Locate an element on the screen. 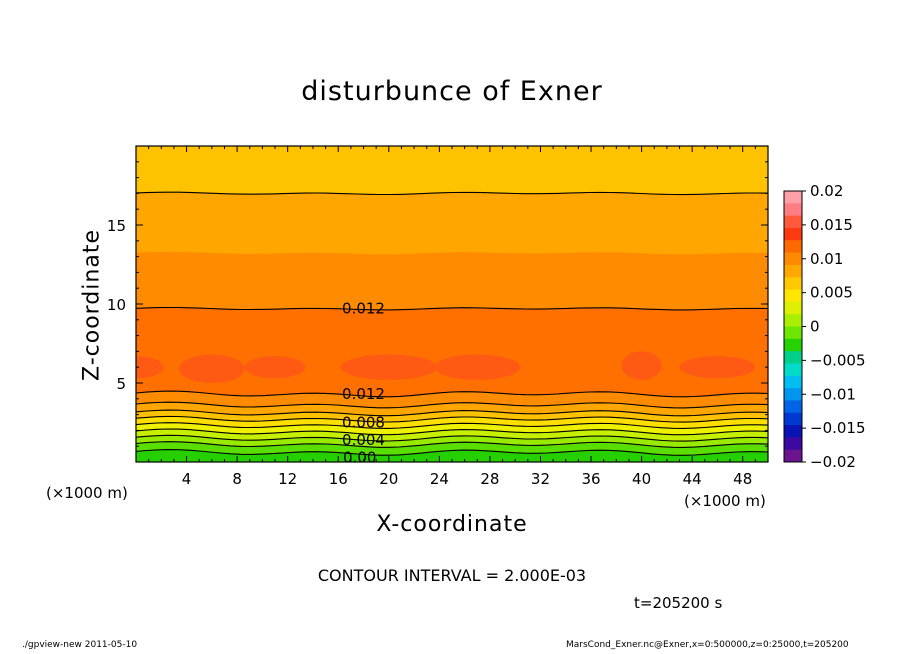  x-tick-label-11: 48 is located at coordinates (742, 479).